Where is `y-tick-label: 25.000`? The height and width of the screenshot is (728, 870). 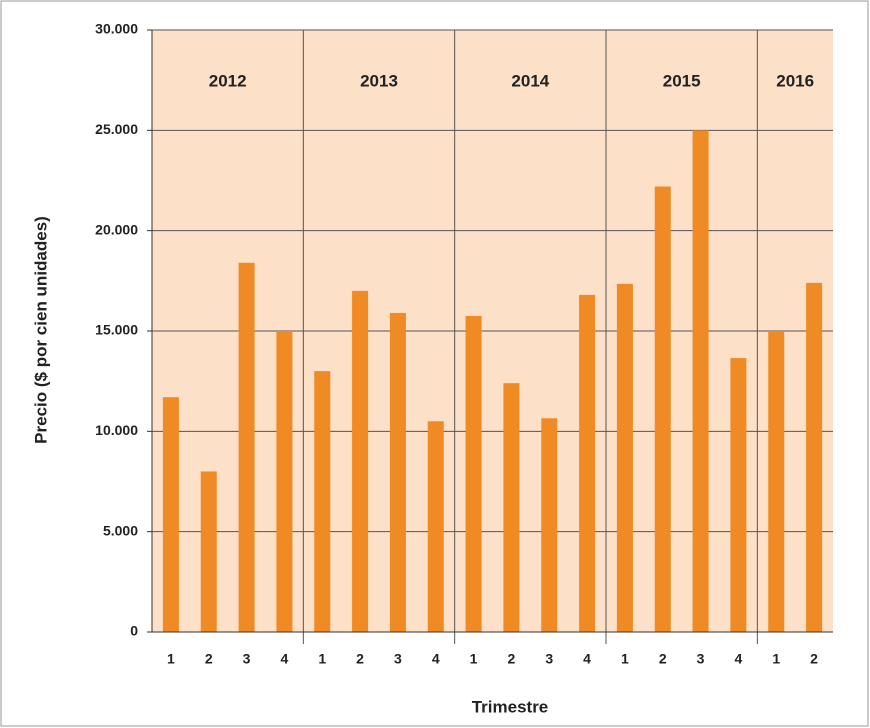 y-tick-label: 25.000 is located at coordinates (116, 129).